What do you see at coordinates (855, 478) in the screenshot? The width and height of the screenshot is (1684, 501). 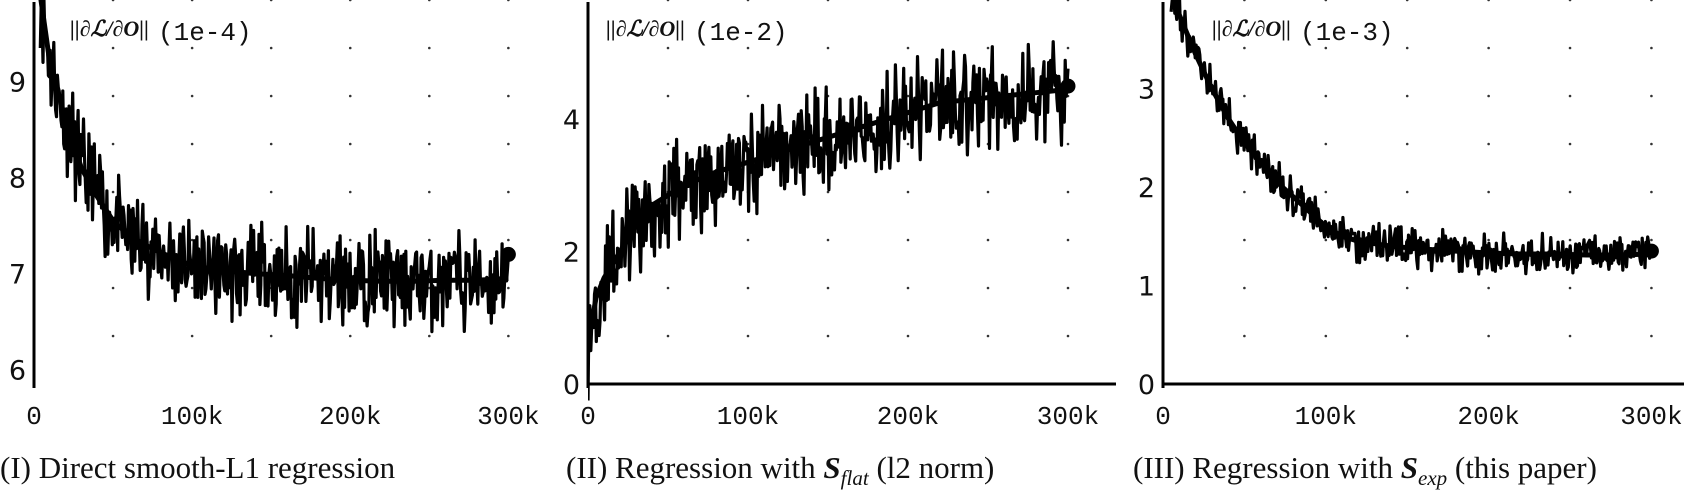 I see `panel-2-caption-subscript: flat` at bounding box center [855, 478].